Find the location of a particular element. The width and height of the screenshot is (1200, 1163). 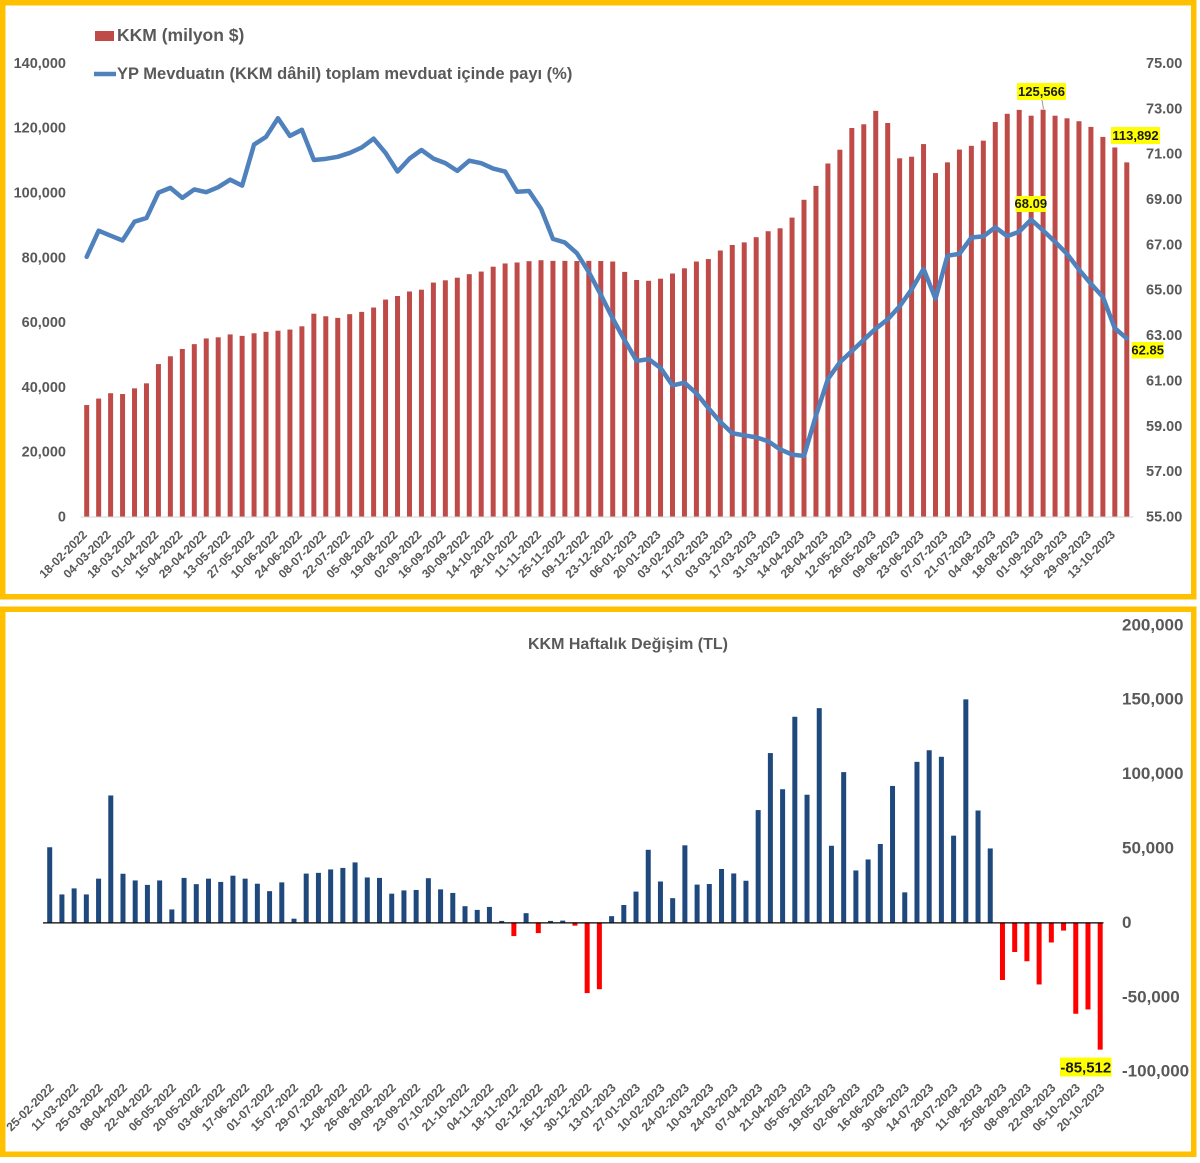

svg-text: KKM (milyon $) is located at coordinates (180, 35).